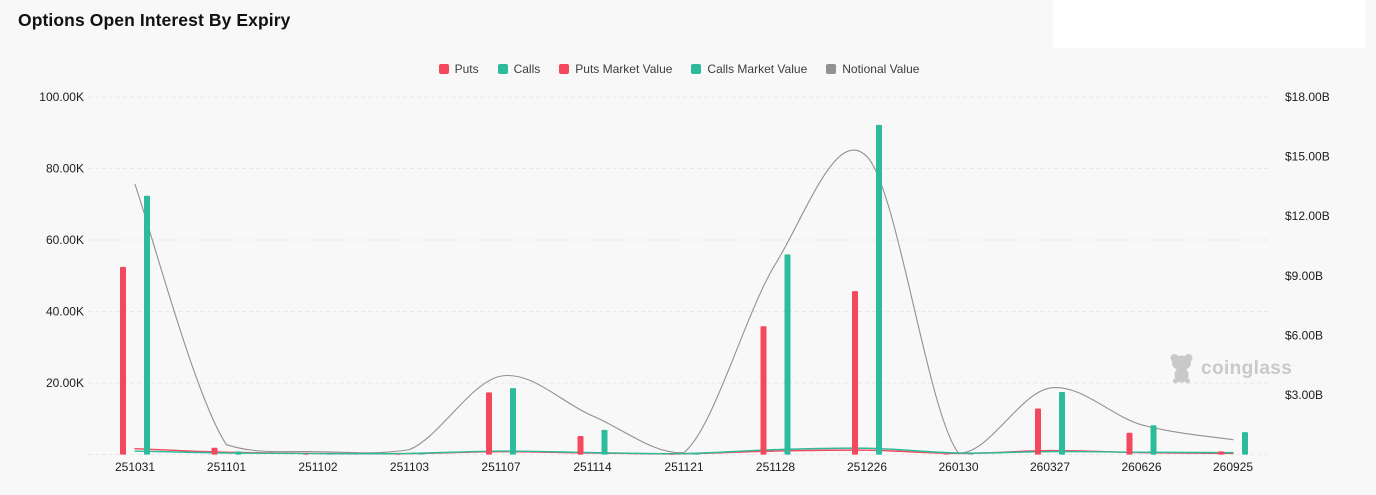 The image size is (1376, 495). I want to click on left-axis-tick: 20.00K, so click(65, 383).